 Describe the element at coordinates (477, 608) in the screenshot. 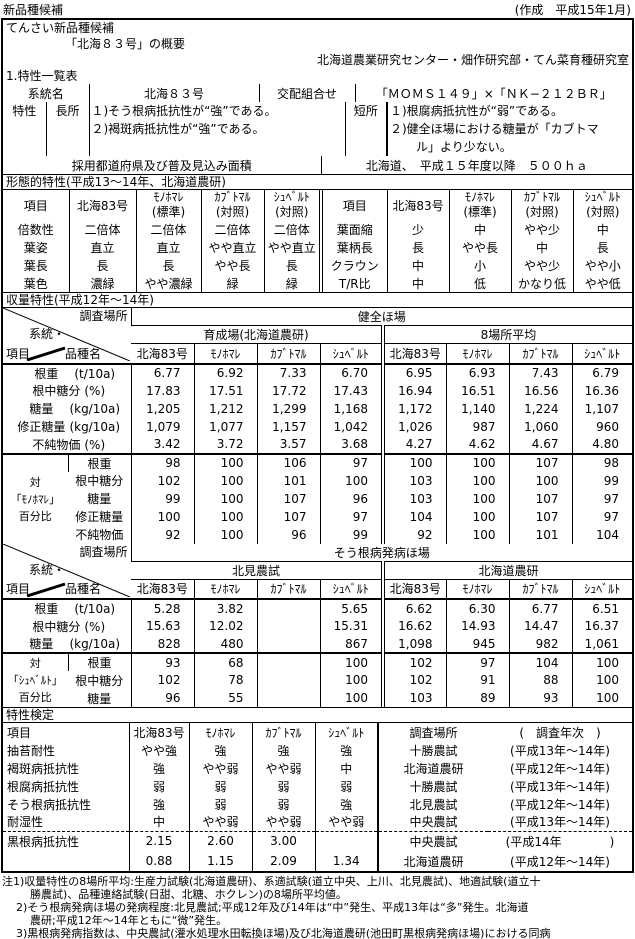

I see `value-cell: 6.30` at that location.